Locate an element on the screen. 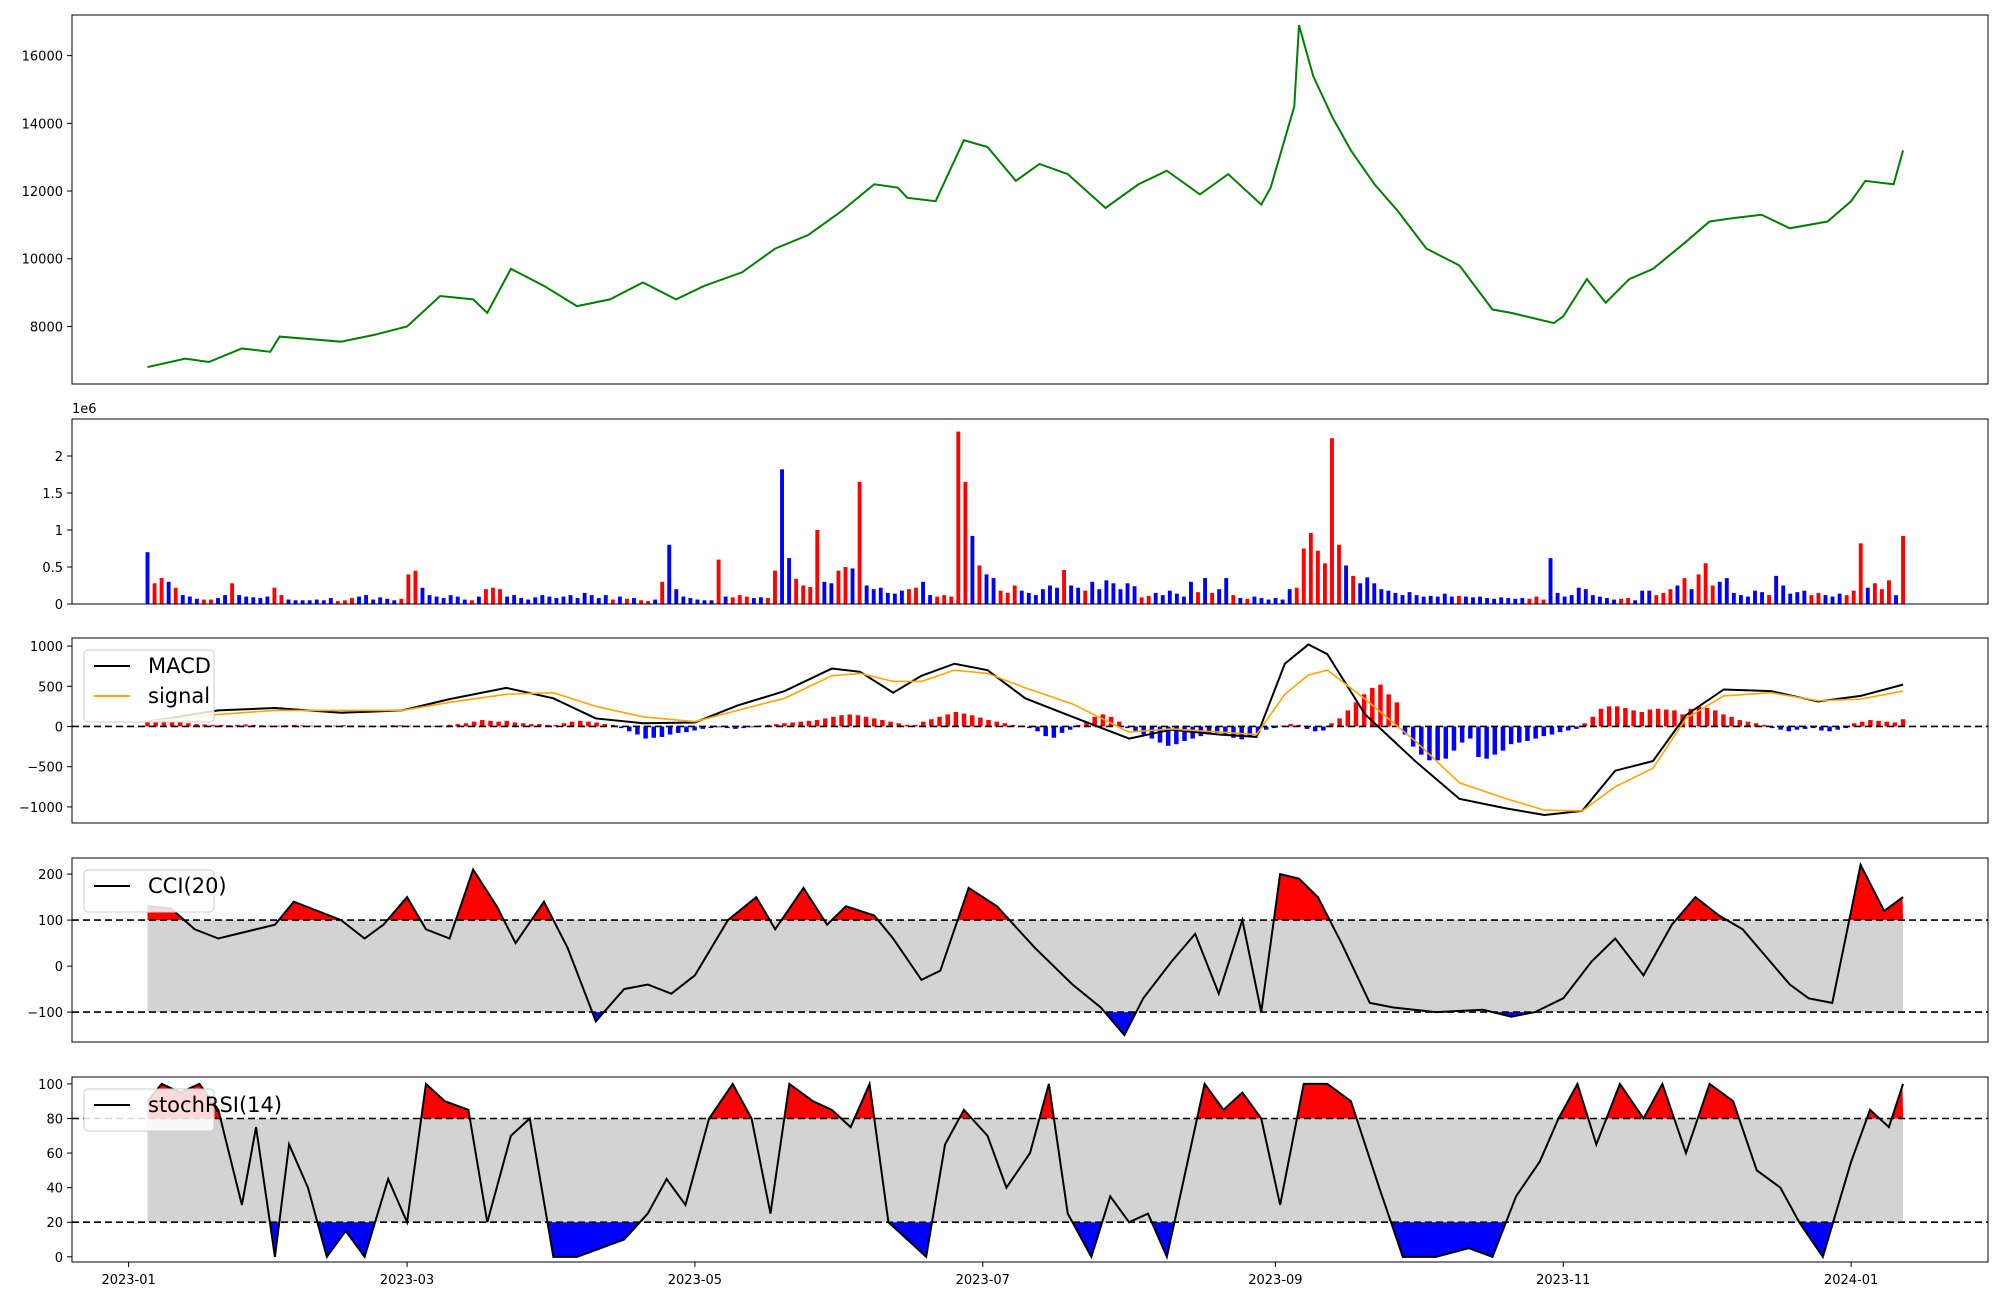 The image size is (2000, 1304). cci-ytick-label: −100 is located at coordinates (45, 1013).